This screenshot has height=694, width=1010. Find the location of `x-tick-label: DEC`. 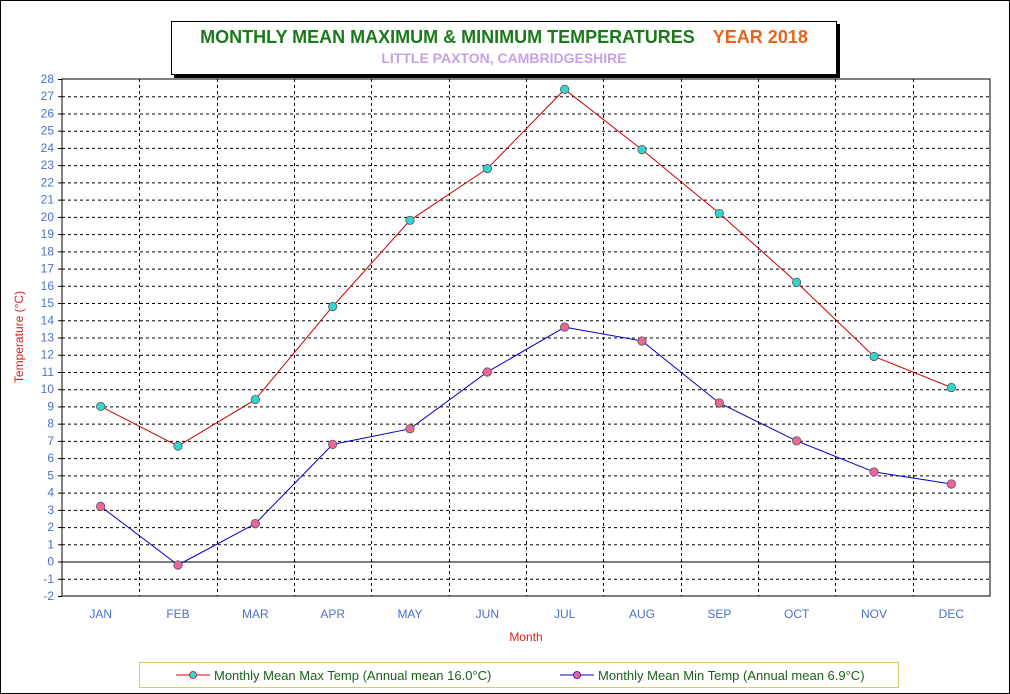

x-tick-label: DEC is located at coordinates (952, 614).